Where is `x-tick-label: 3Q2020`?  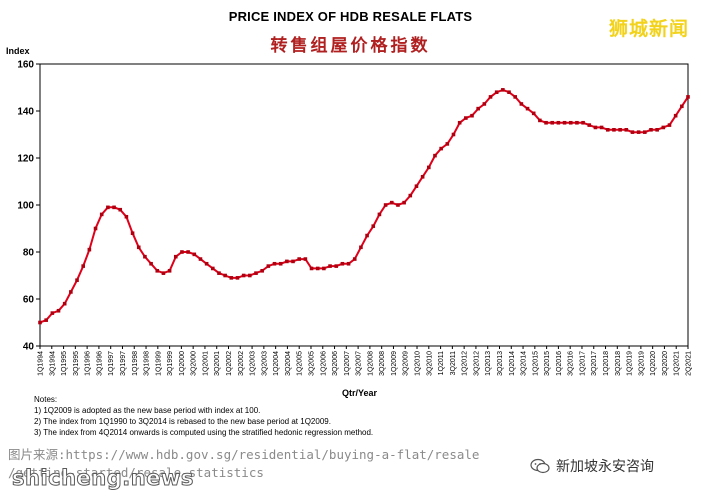 x-tick-label: 3Q2020 is located at coordinates (665, 363).